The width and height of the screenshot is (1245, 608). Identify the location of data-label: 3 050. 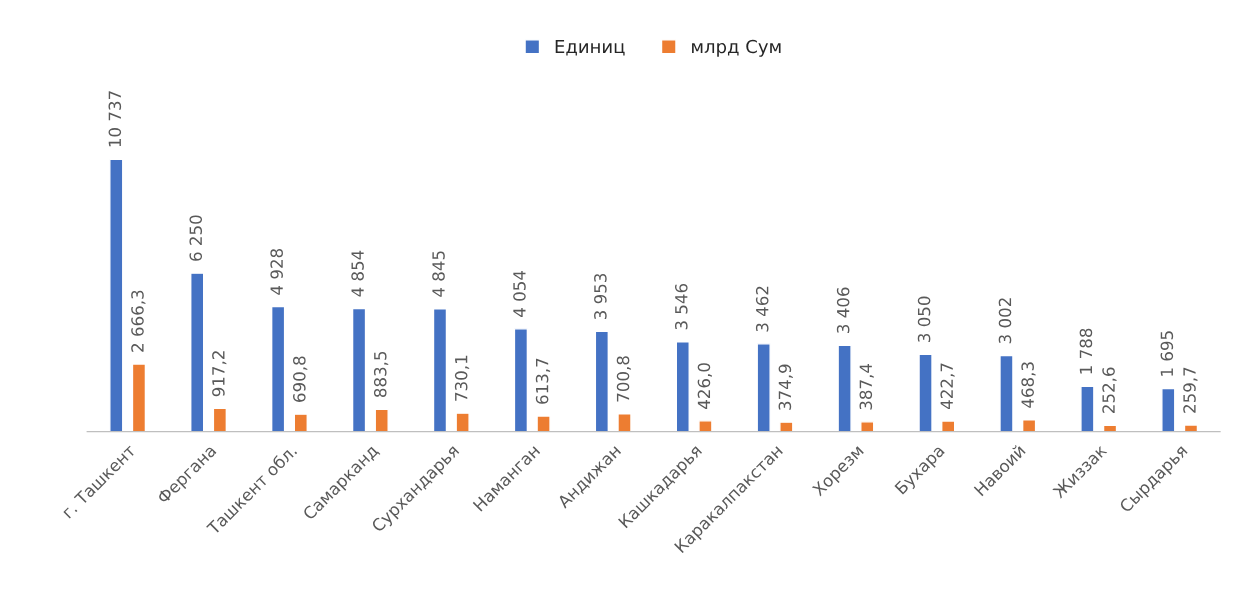
(924, 319).